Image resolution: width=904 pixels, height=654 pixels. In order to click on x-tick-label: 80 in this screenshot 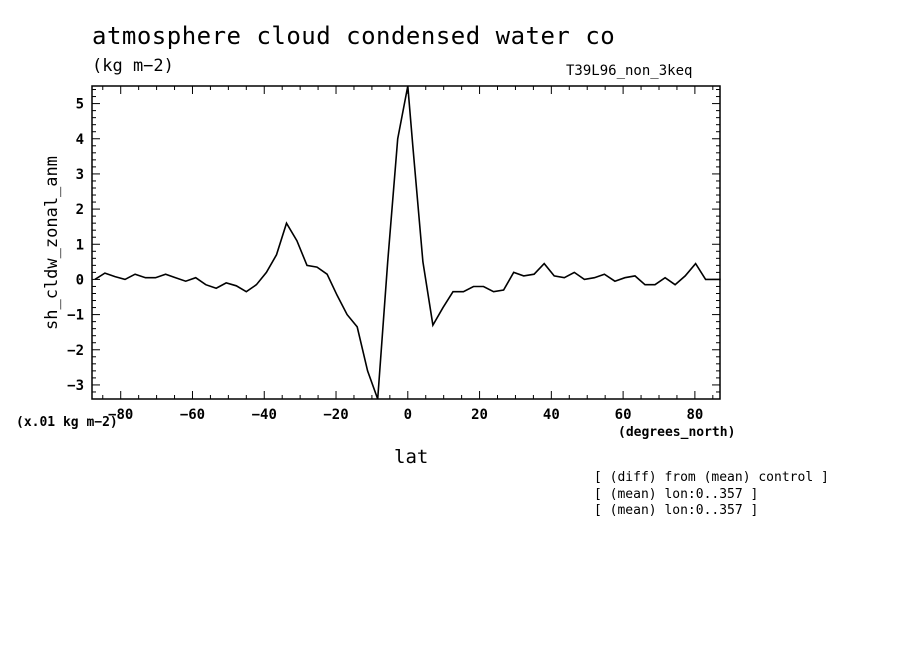, I will do `click(694, 415)`.